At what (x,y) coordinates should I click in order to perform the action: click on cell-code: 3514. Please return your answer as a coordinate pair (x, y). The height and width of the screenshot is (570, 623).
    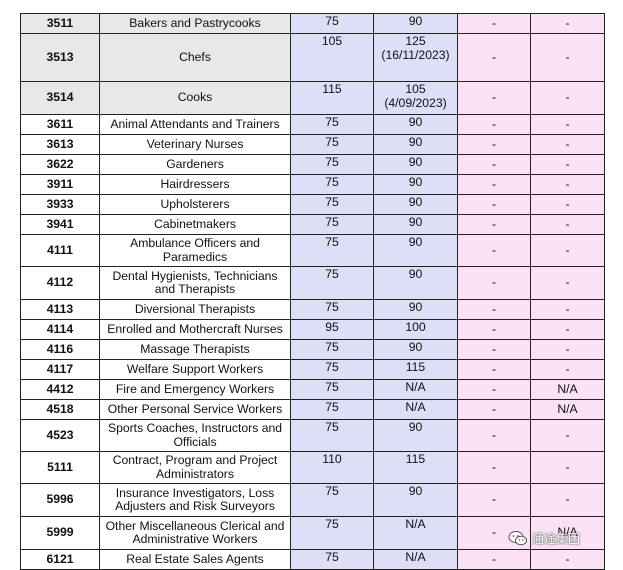
    Looking at the image, I should click on (60, 98).